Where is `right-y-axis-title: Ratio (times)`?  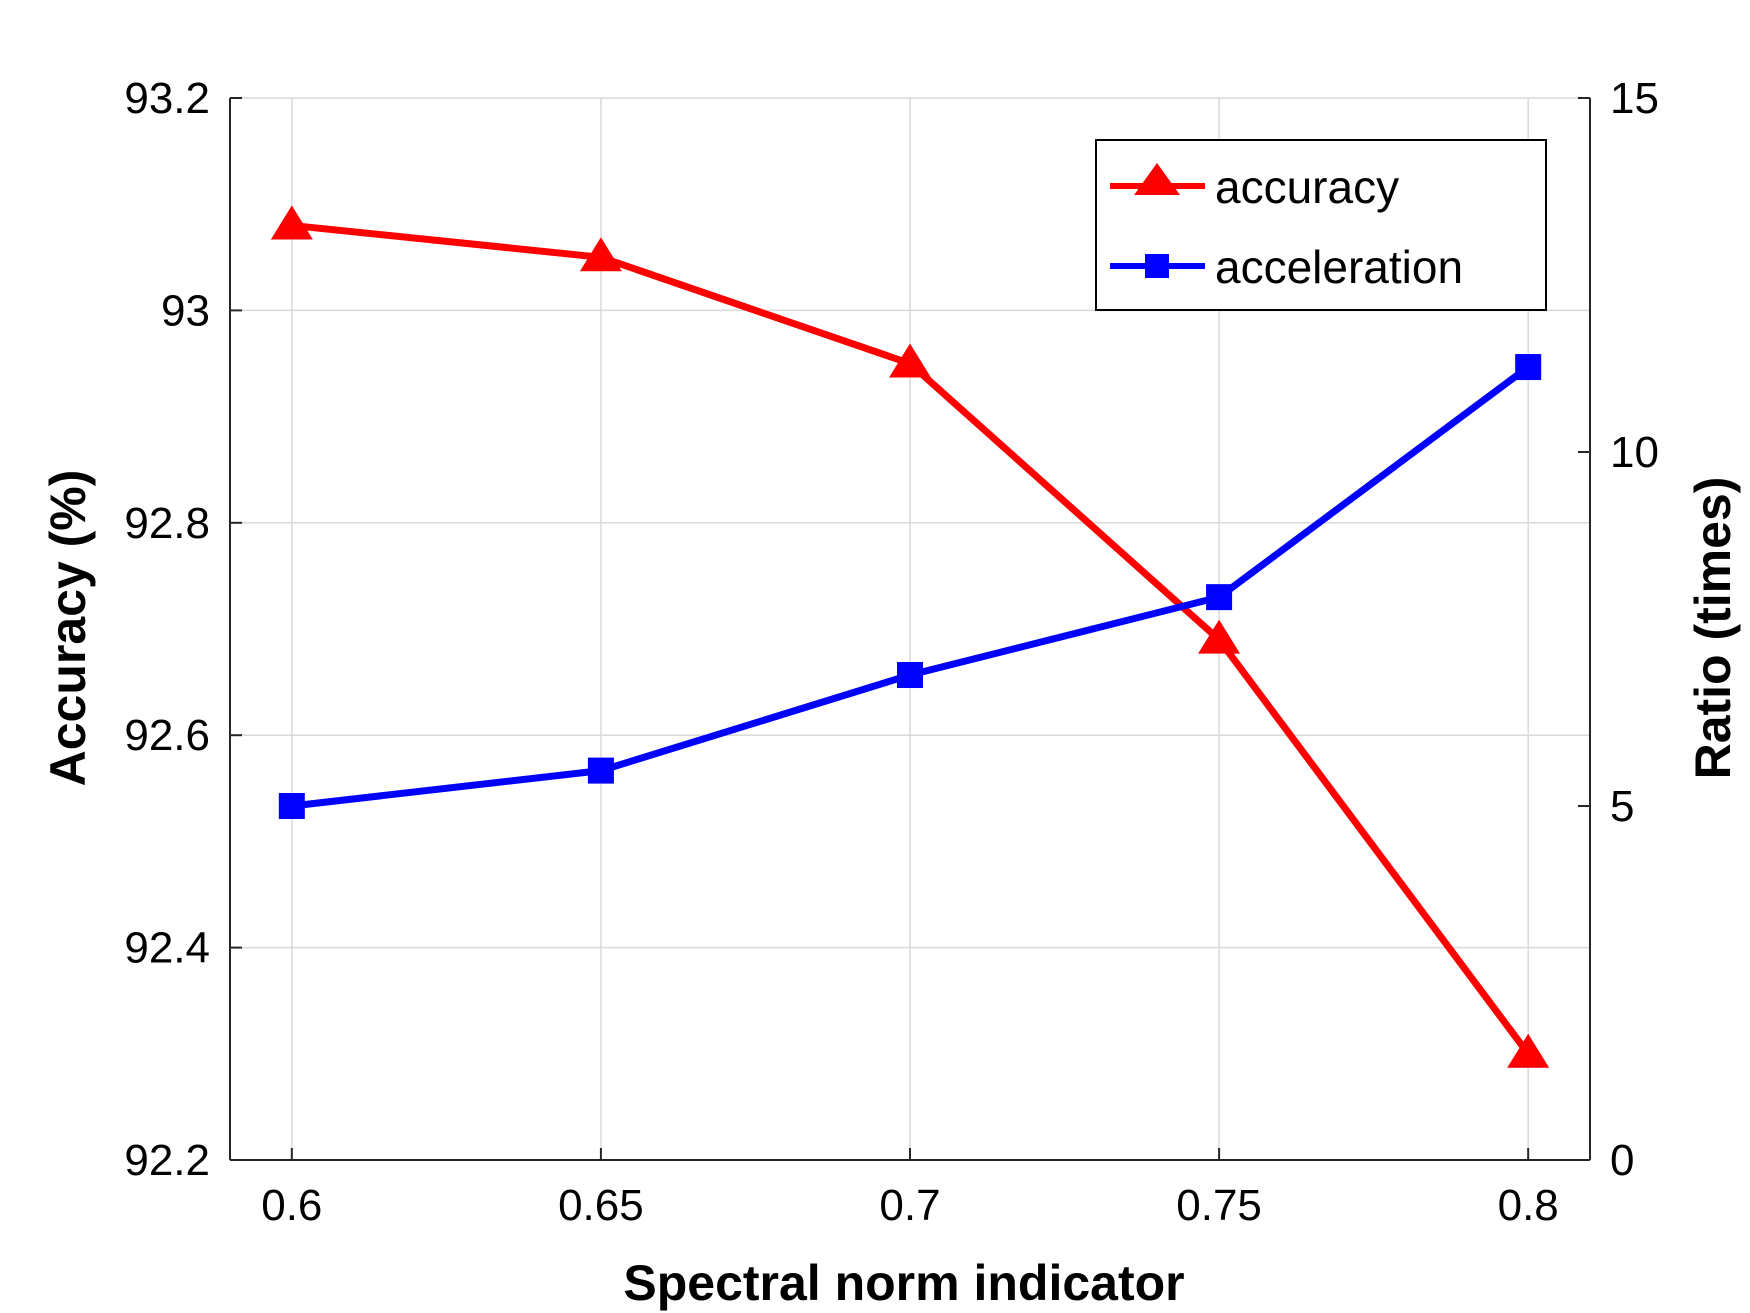
right-y-axis-title: Ratio (times) is located at coordinates (1713, 628).